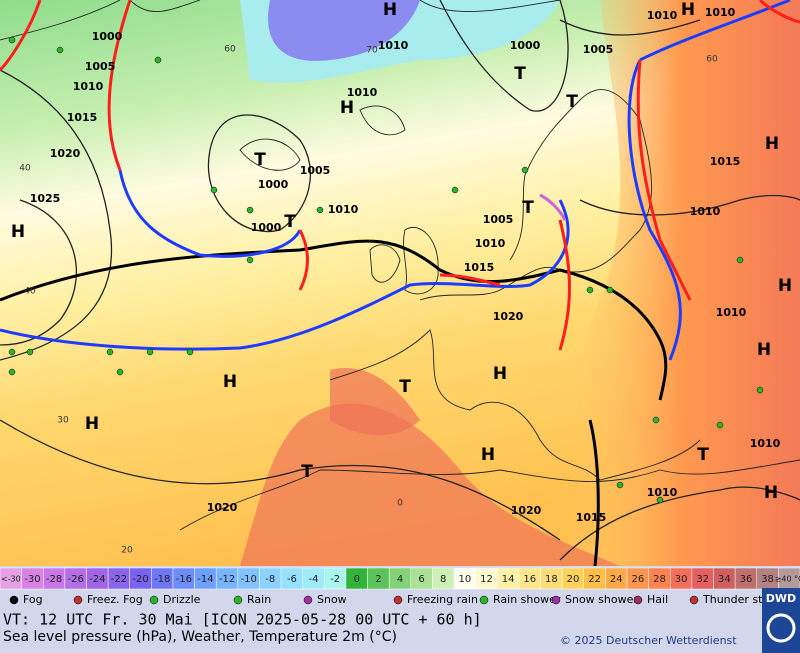  Describe the element at coordinates (97, 579) in the screenshot. I see `scale-label: -24` at that location.